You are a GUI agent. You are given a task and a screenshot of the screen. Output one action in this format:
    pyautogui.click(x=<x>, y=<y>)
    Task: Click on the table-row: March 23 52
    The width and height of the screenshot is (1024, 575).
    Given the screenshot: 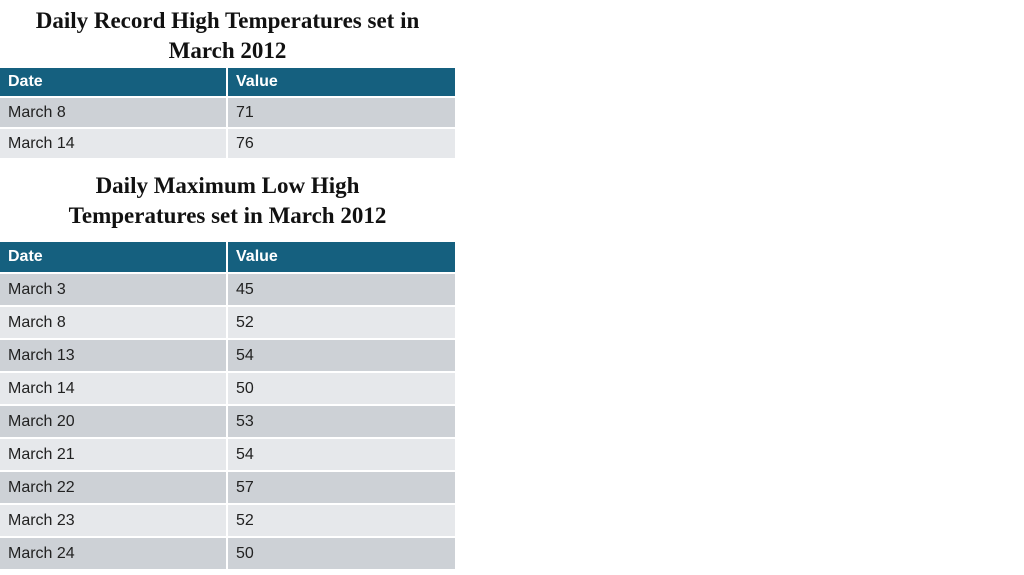 What is the action you would take?
    pyautogui.click(x=227, y=521)
    